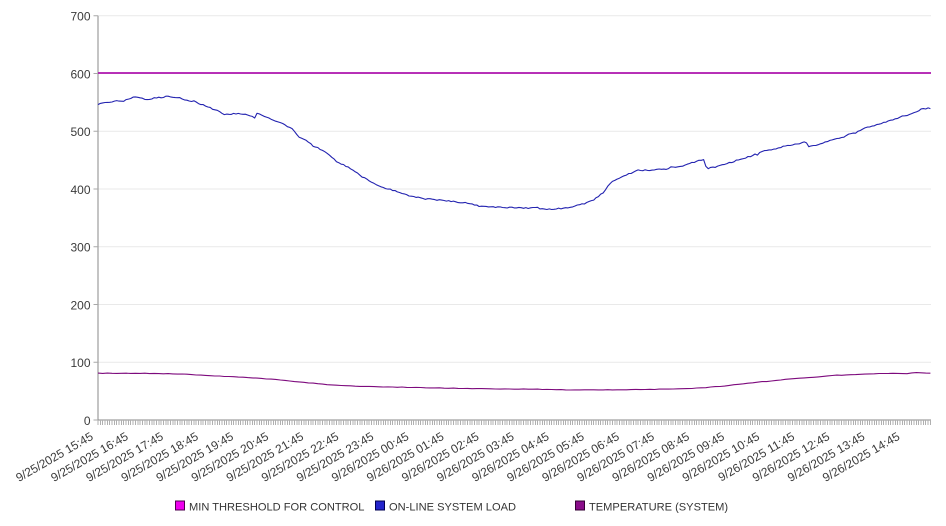 Image resolution: width=946 pixels, height=526 pixels. Describe the element at coordinates (80, 190) in the screenshot. I see `svg-text: 400` at that location.